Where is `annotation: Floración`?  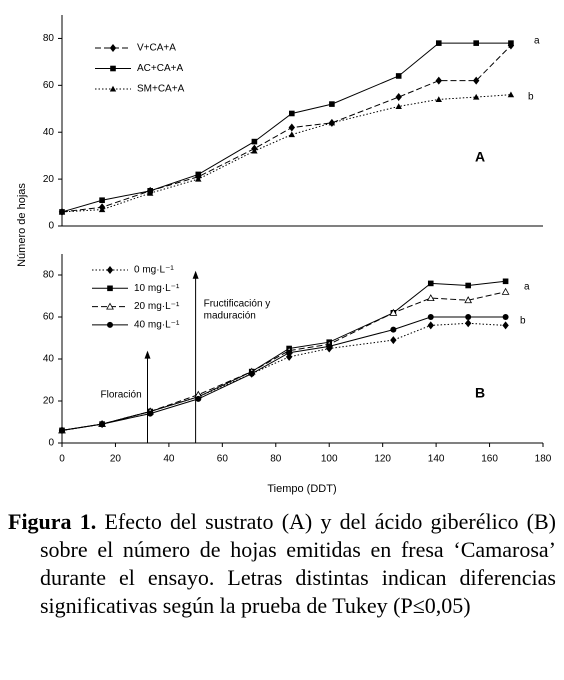
annotation: Floración is located at coordinates (121, 395).